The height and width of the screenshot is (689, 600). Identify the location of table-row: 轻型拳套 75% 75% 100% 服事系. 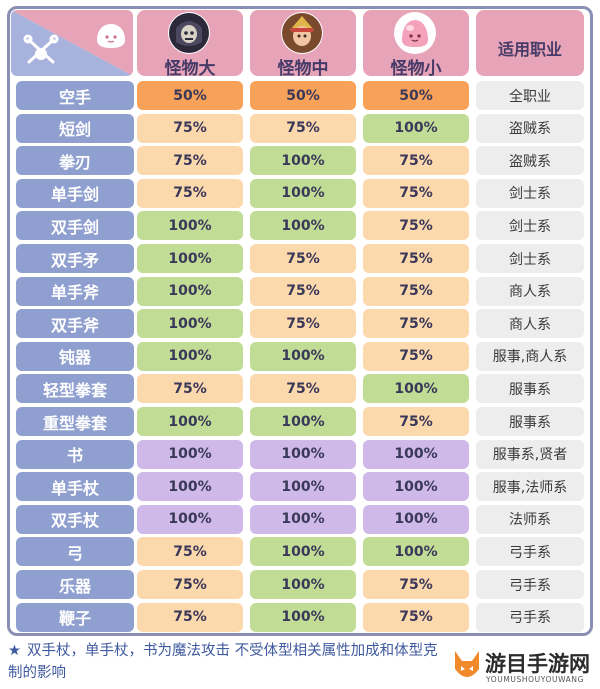
(300, 389).